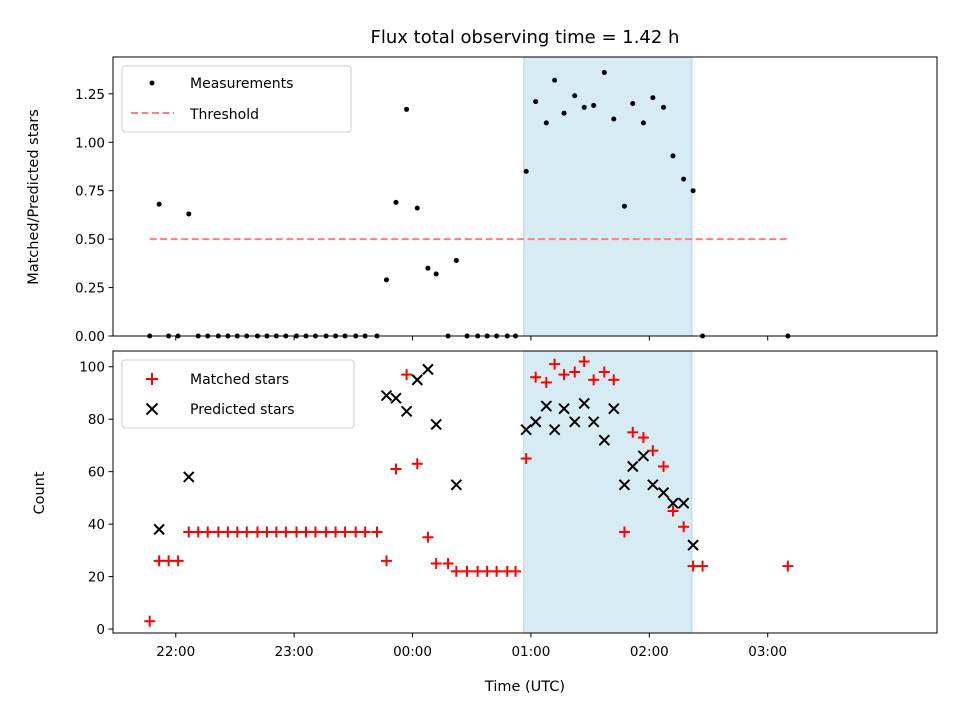 This screenshot has height=724, width=960. Describe the element at coordinates (94, 216) in the screenshot. I see `ratio-y-axis: 0.00 0.25 0.50 0.75 1.00 1.25` at that location.